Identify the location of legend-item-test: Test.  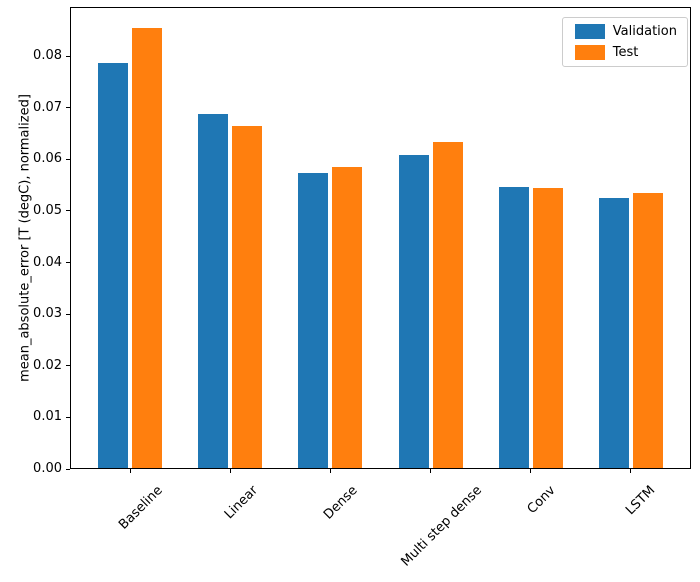
(625, 52).